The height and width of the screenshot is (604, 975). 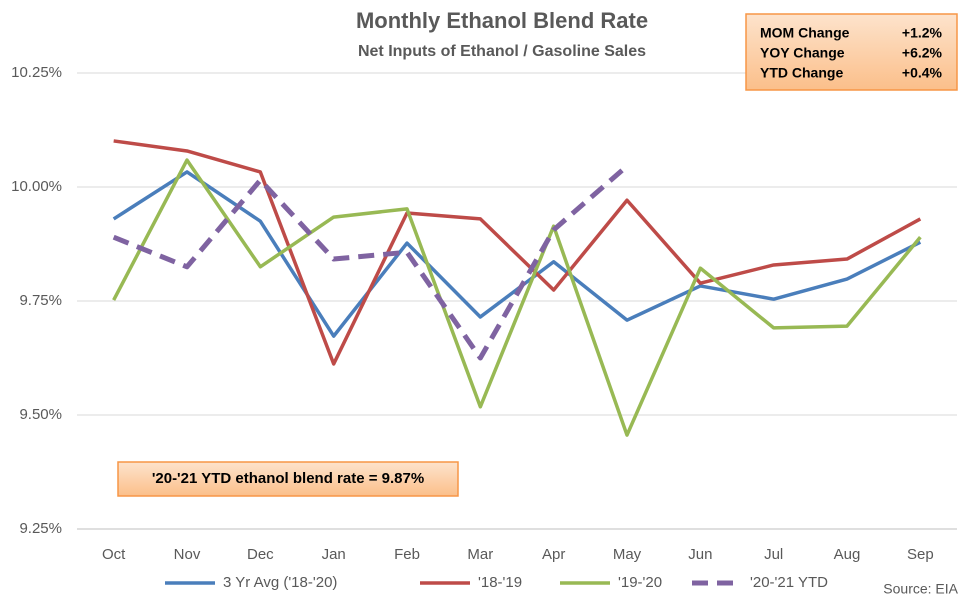 I want to click on legend-label: '18-'19, so click(x=500, y=582).